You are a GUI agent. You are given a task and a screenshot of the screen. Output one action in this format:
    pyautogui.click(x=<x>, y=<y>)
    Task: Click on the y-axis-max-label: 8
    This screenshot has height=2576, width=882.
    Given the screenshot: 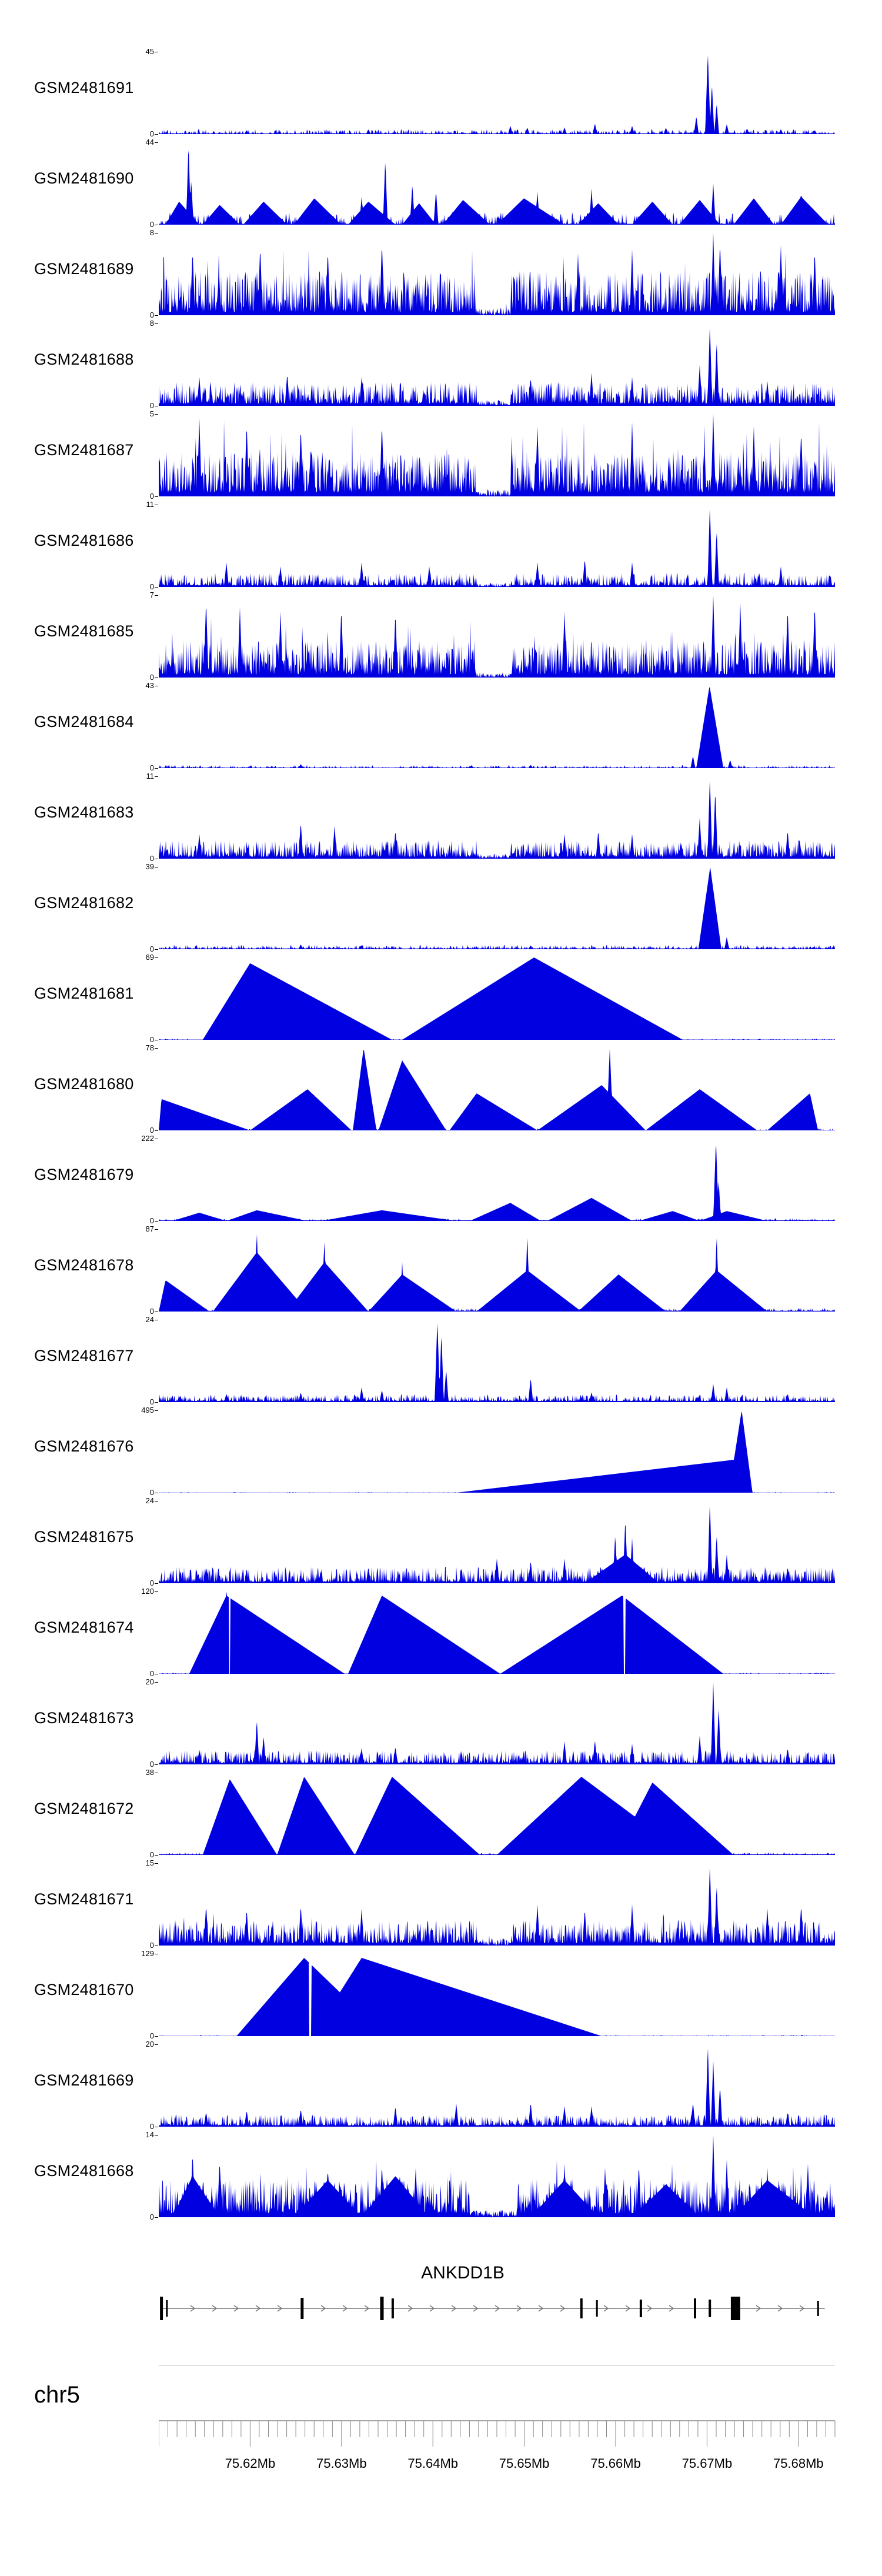 What is the action you would take?
    pyautogui.click(x=151, y=323)
    